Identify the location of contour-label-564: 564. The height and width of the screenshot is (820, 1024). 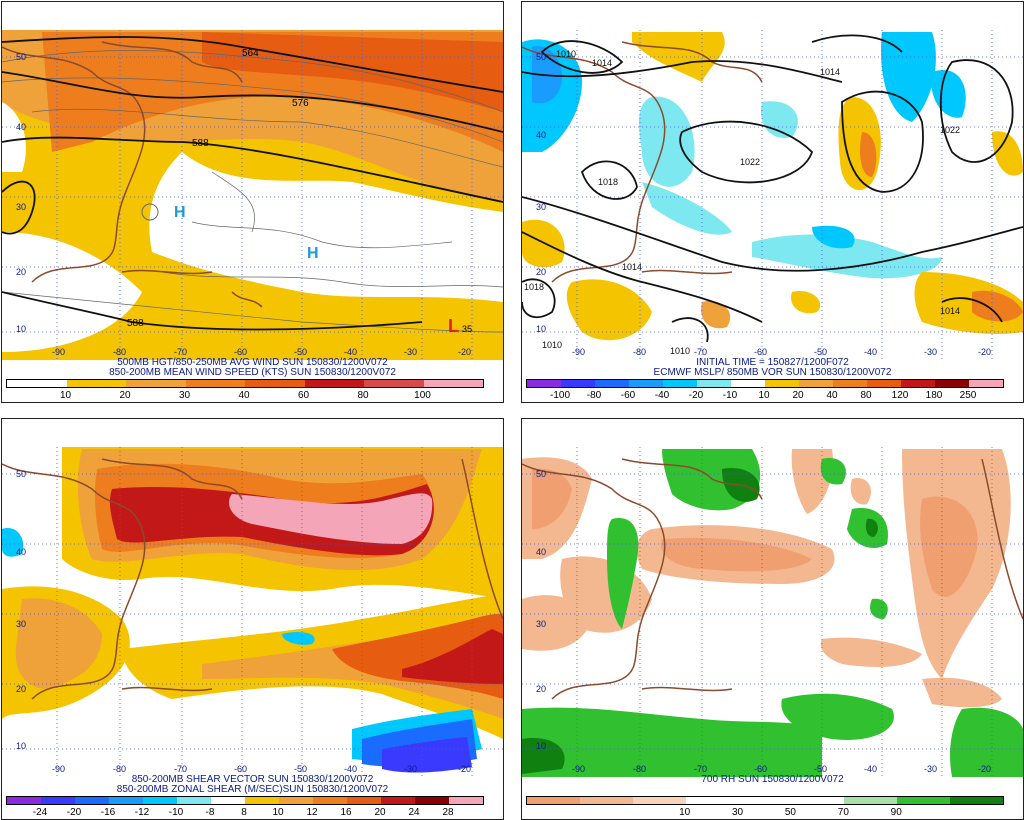
(250, 53).